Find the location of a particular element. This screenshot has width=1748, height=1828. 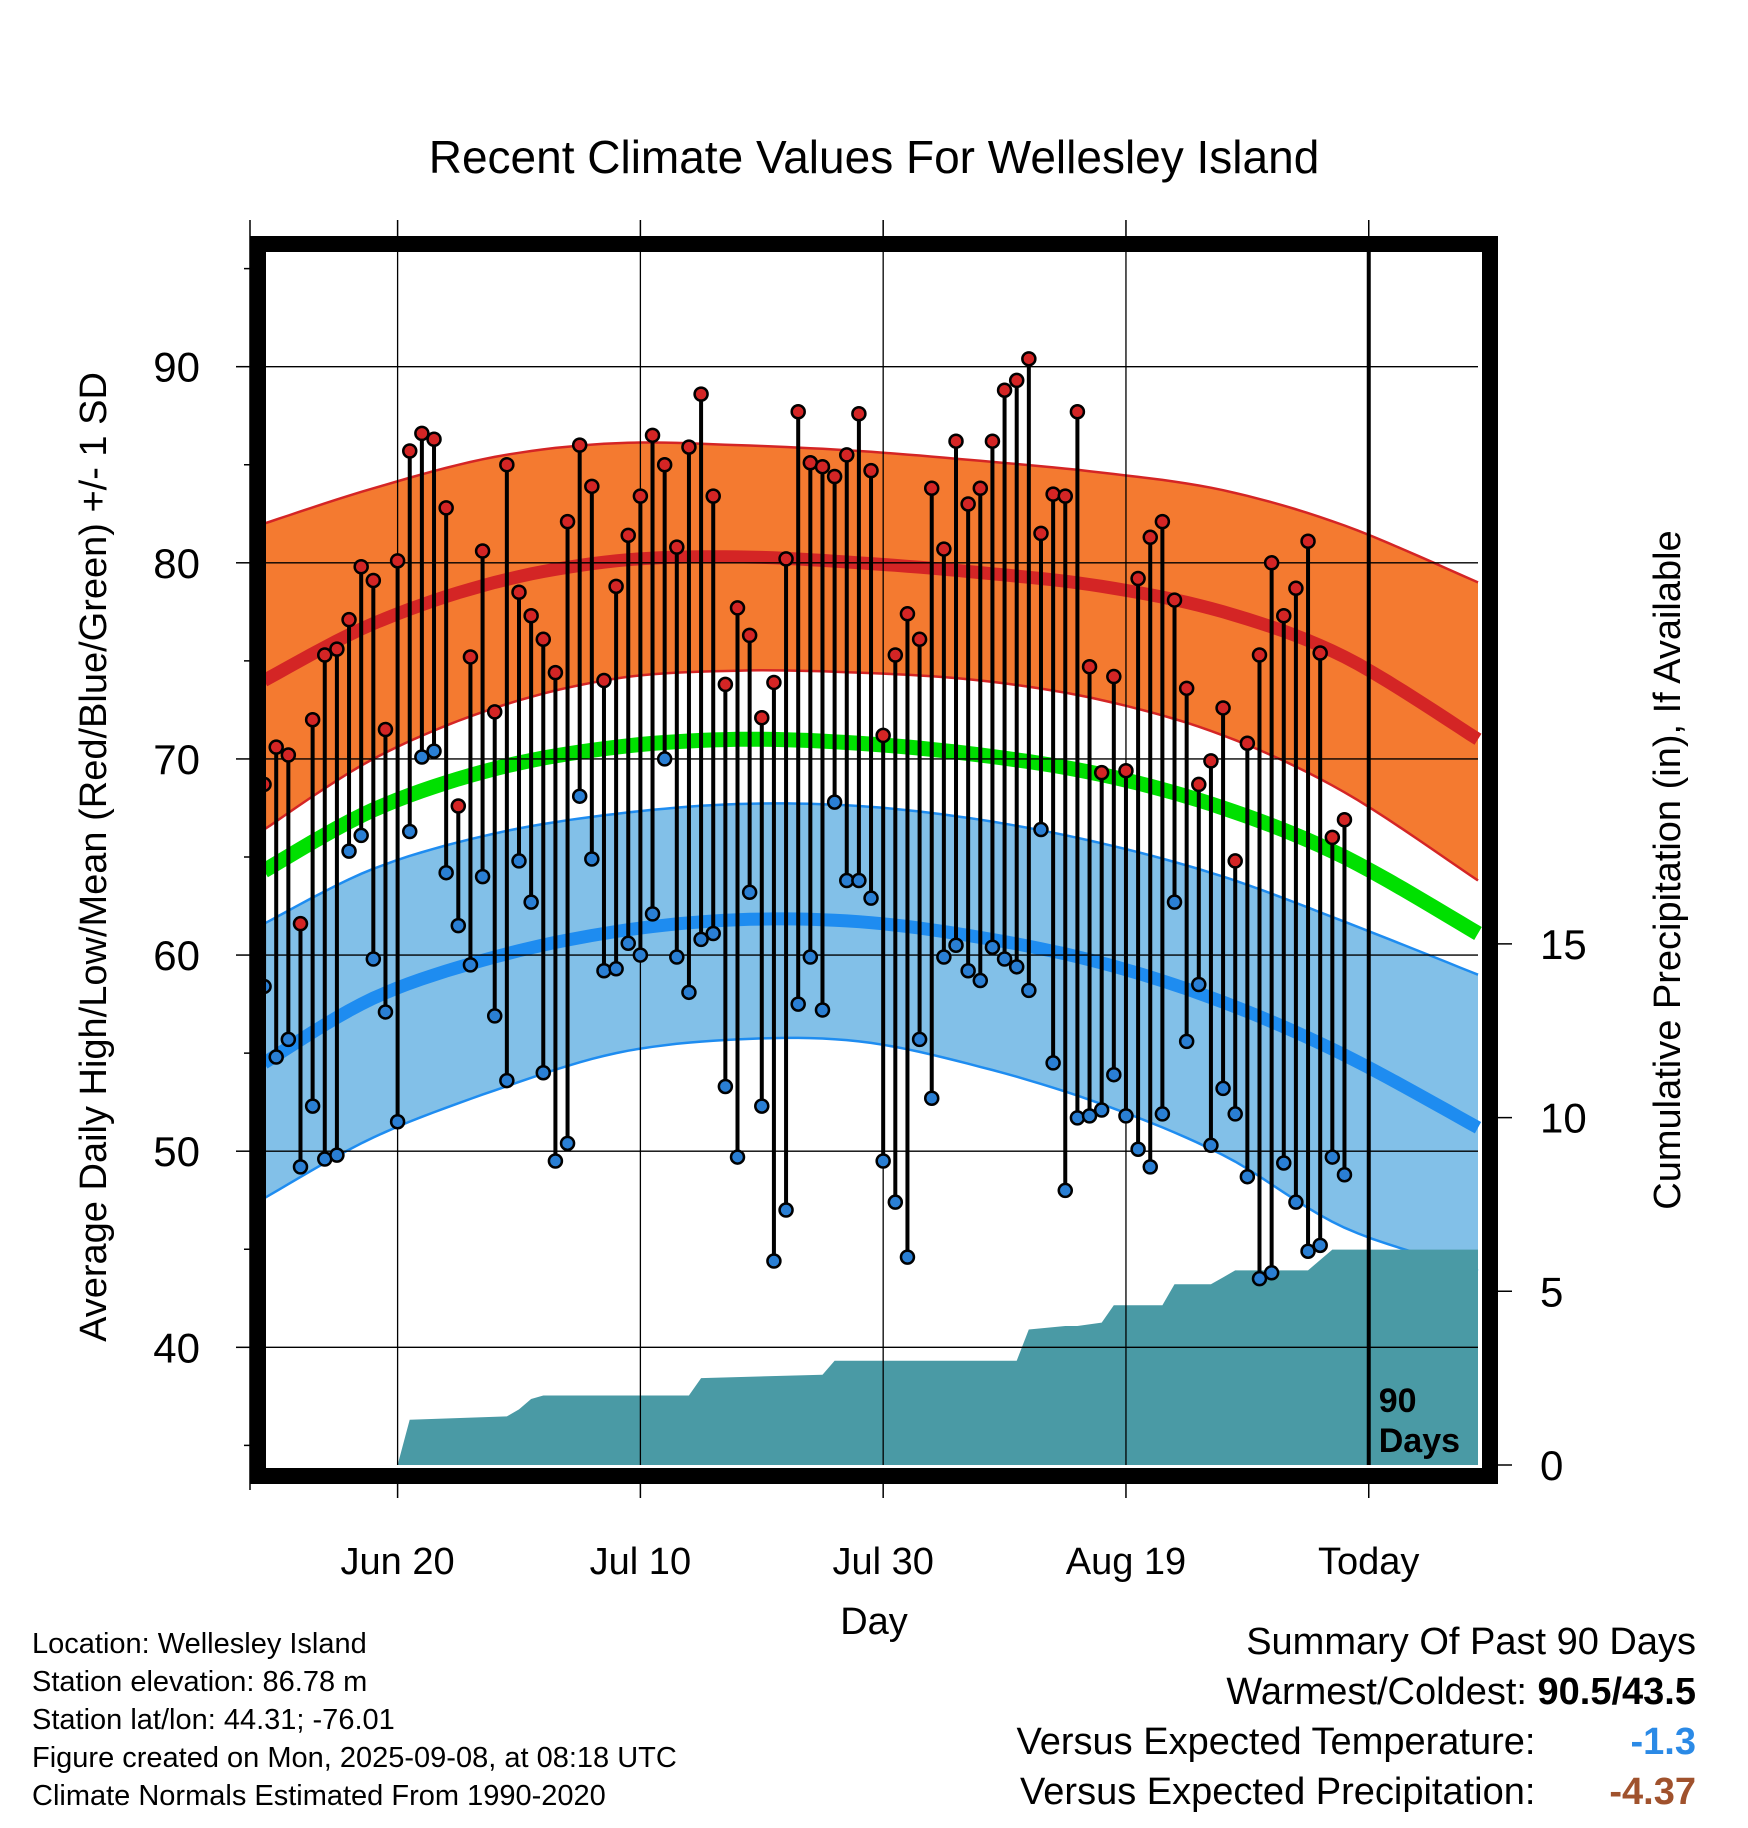

days-label-text: Days is located at coordinates (1419, 1441).